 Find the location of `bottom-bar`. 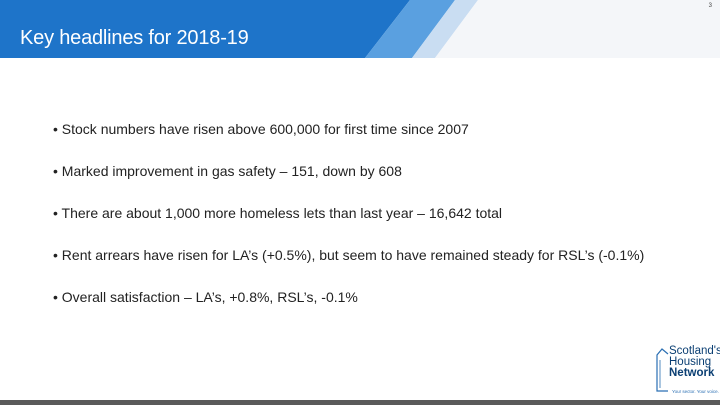

bottom-bar is located at coordinates (360, 402).